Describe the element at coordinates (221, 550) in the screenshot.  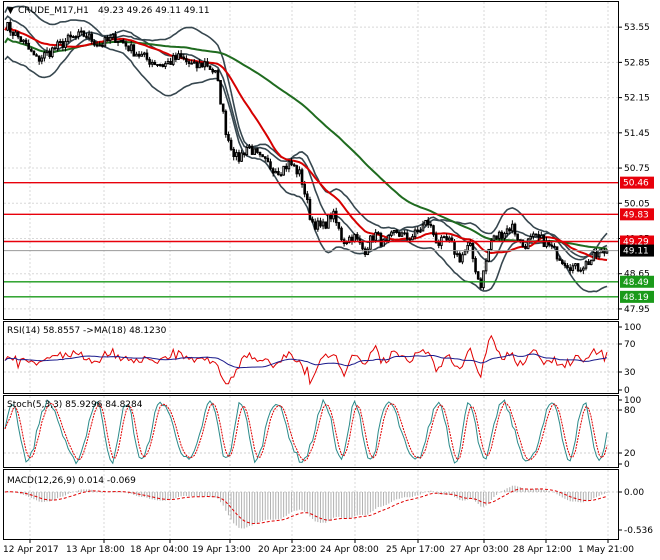
I see `time-tick-label: 19 Apr 13:00` at that location.